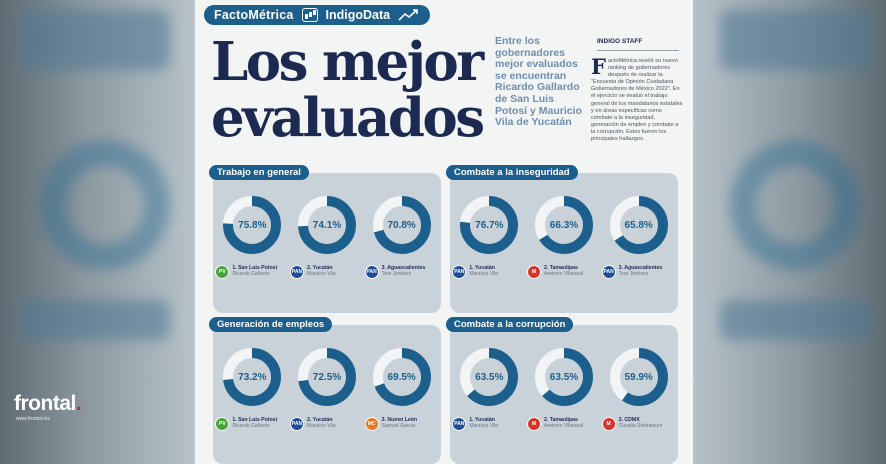 The image size is (886, 464). I want to click on ranking-item: 69.5% MC 3. Nuevo León Samuel García, so click(401, 389).